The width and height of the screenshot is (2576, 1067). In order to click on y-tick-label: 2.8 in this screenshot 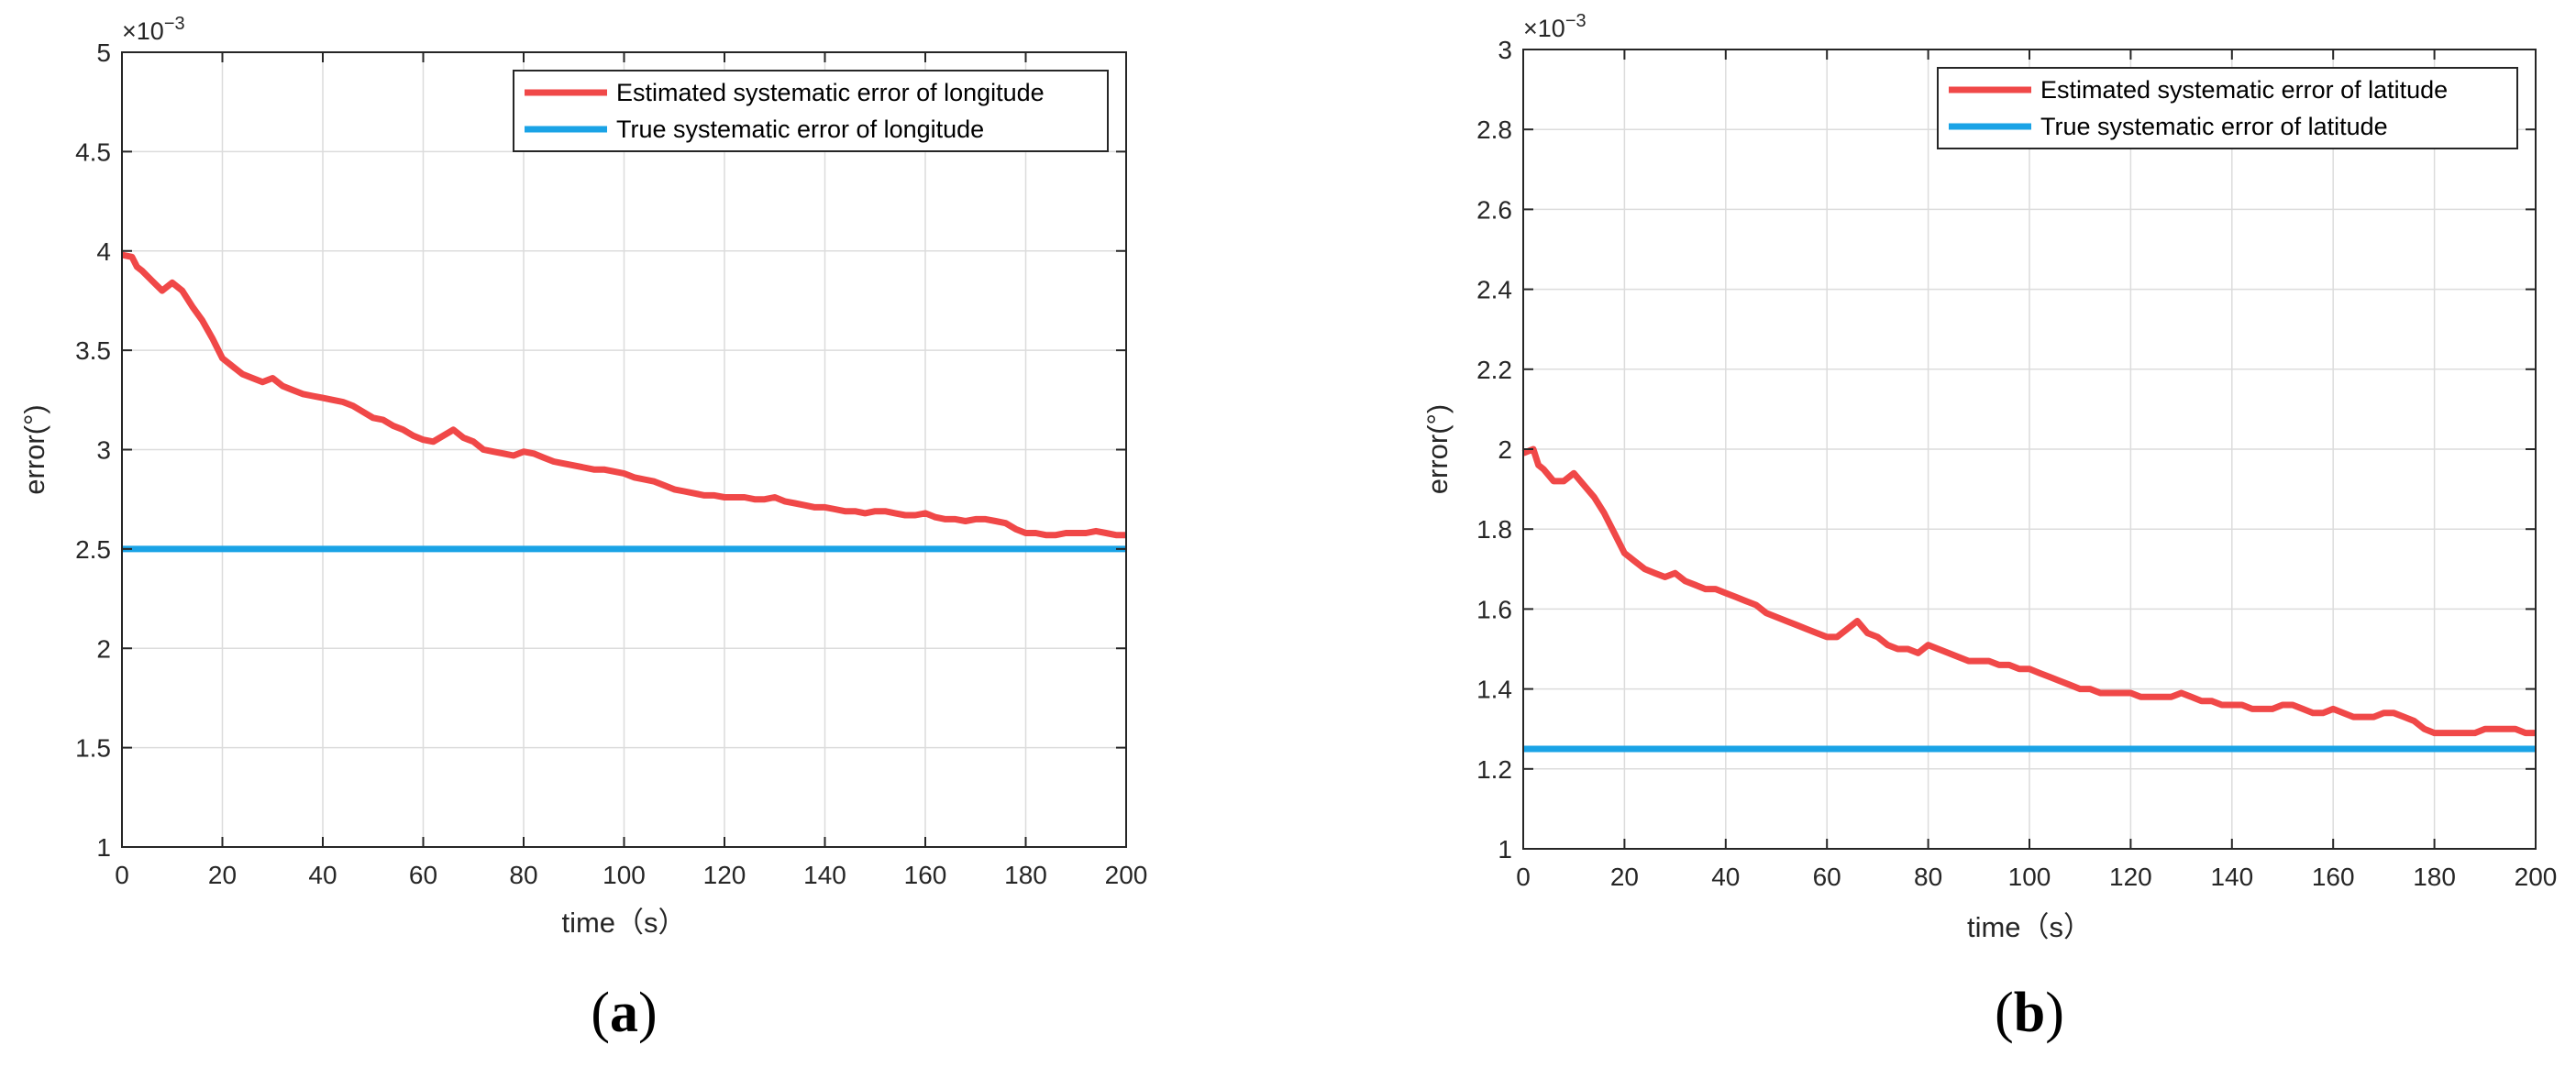, I will do `click(1494, 130)`.